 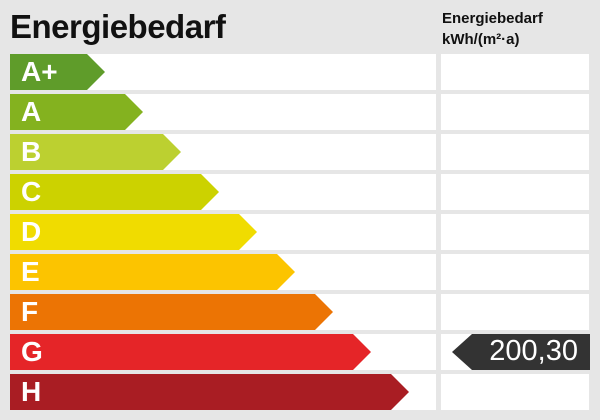 What do you see at coordinates (171, 312) in the screenshot?
I see `energy-class-bar: F` at bounding box center [171, 312].